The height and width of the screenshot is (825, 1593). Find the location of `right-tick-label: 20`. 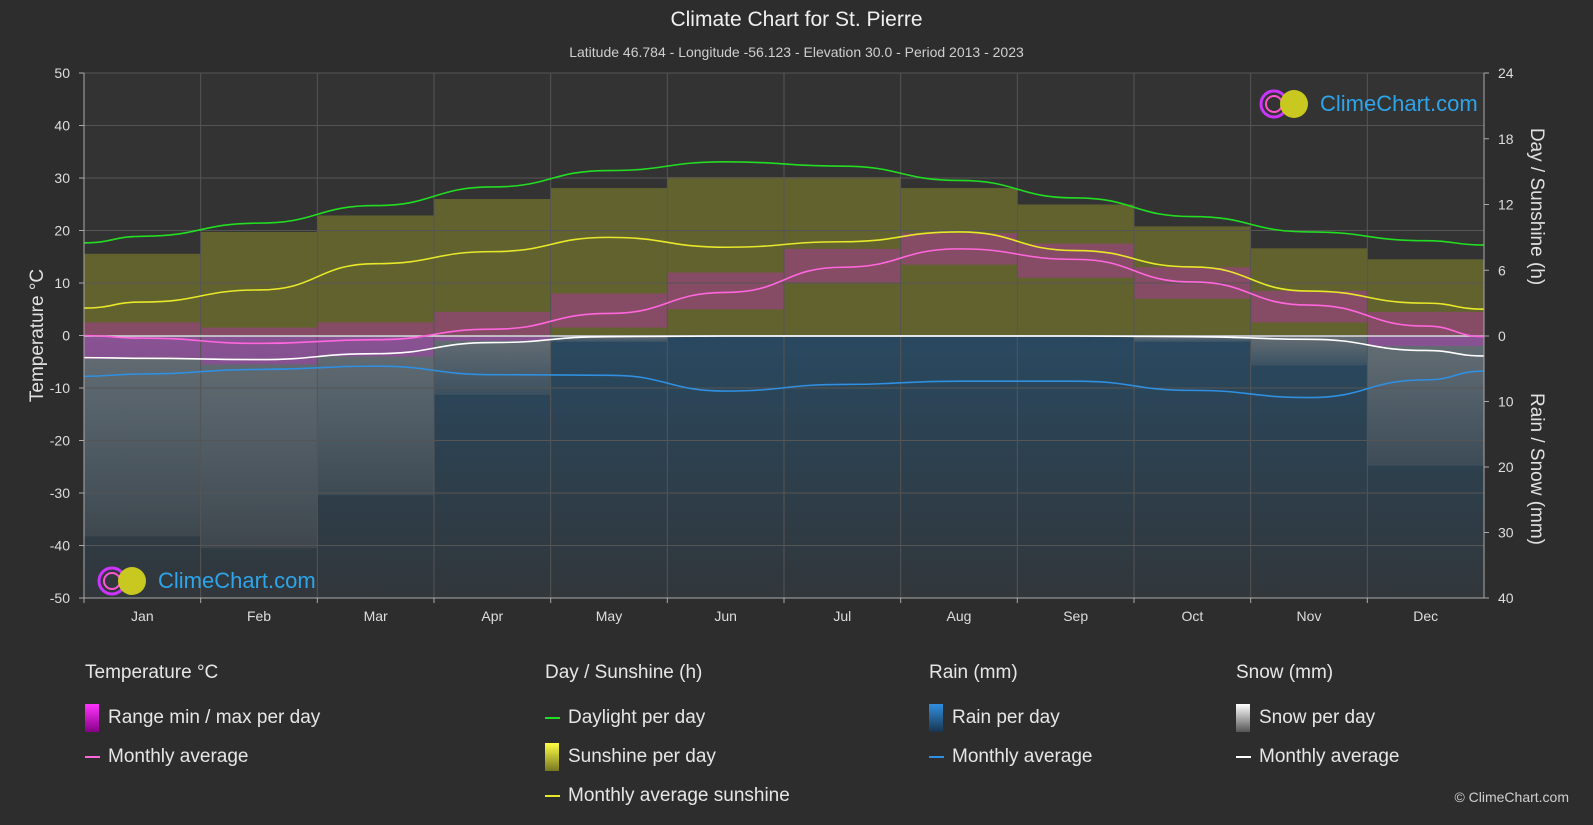

right-tick-label: 20 is located at coordinates (1506, 467).